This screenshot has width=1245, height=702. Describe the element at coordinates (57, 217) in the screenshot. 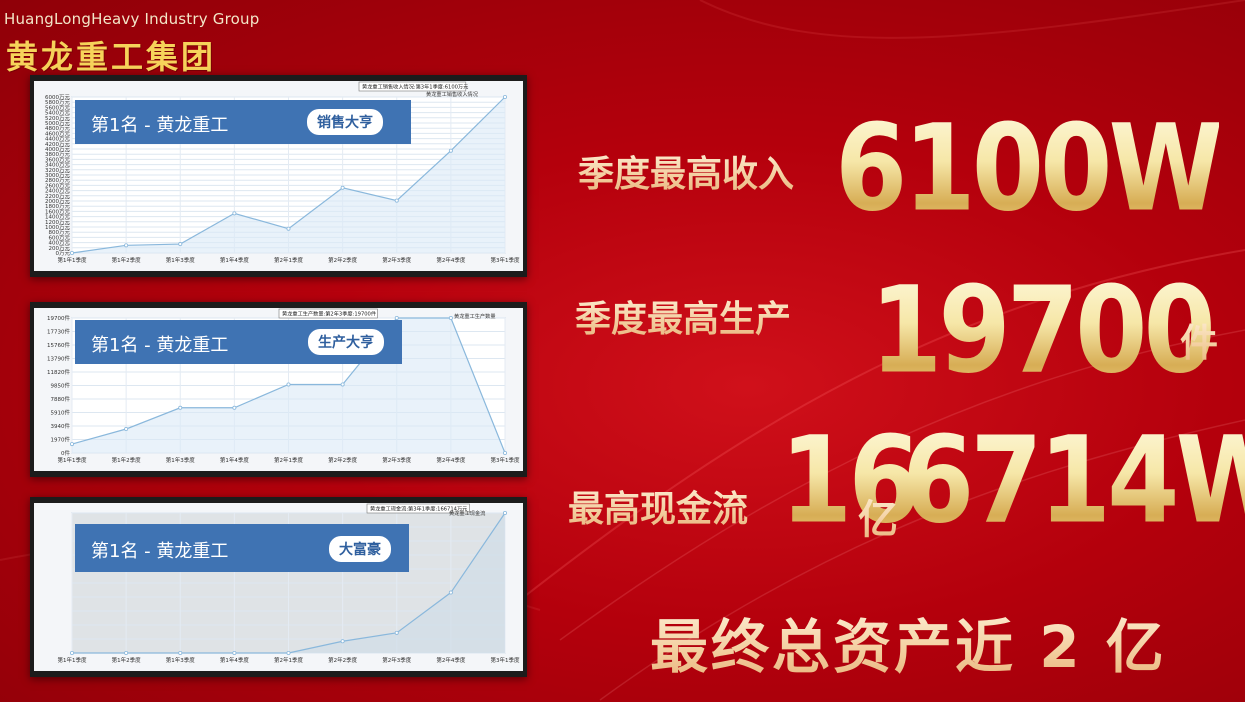

I see `y-tick-label: 1400万元` at that location.